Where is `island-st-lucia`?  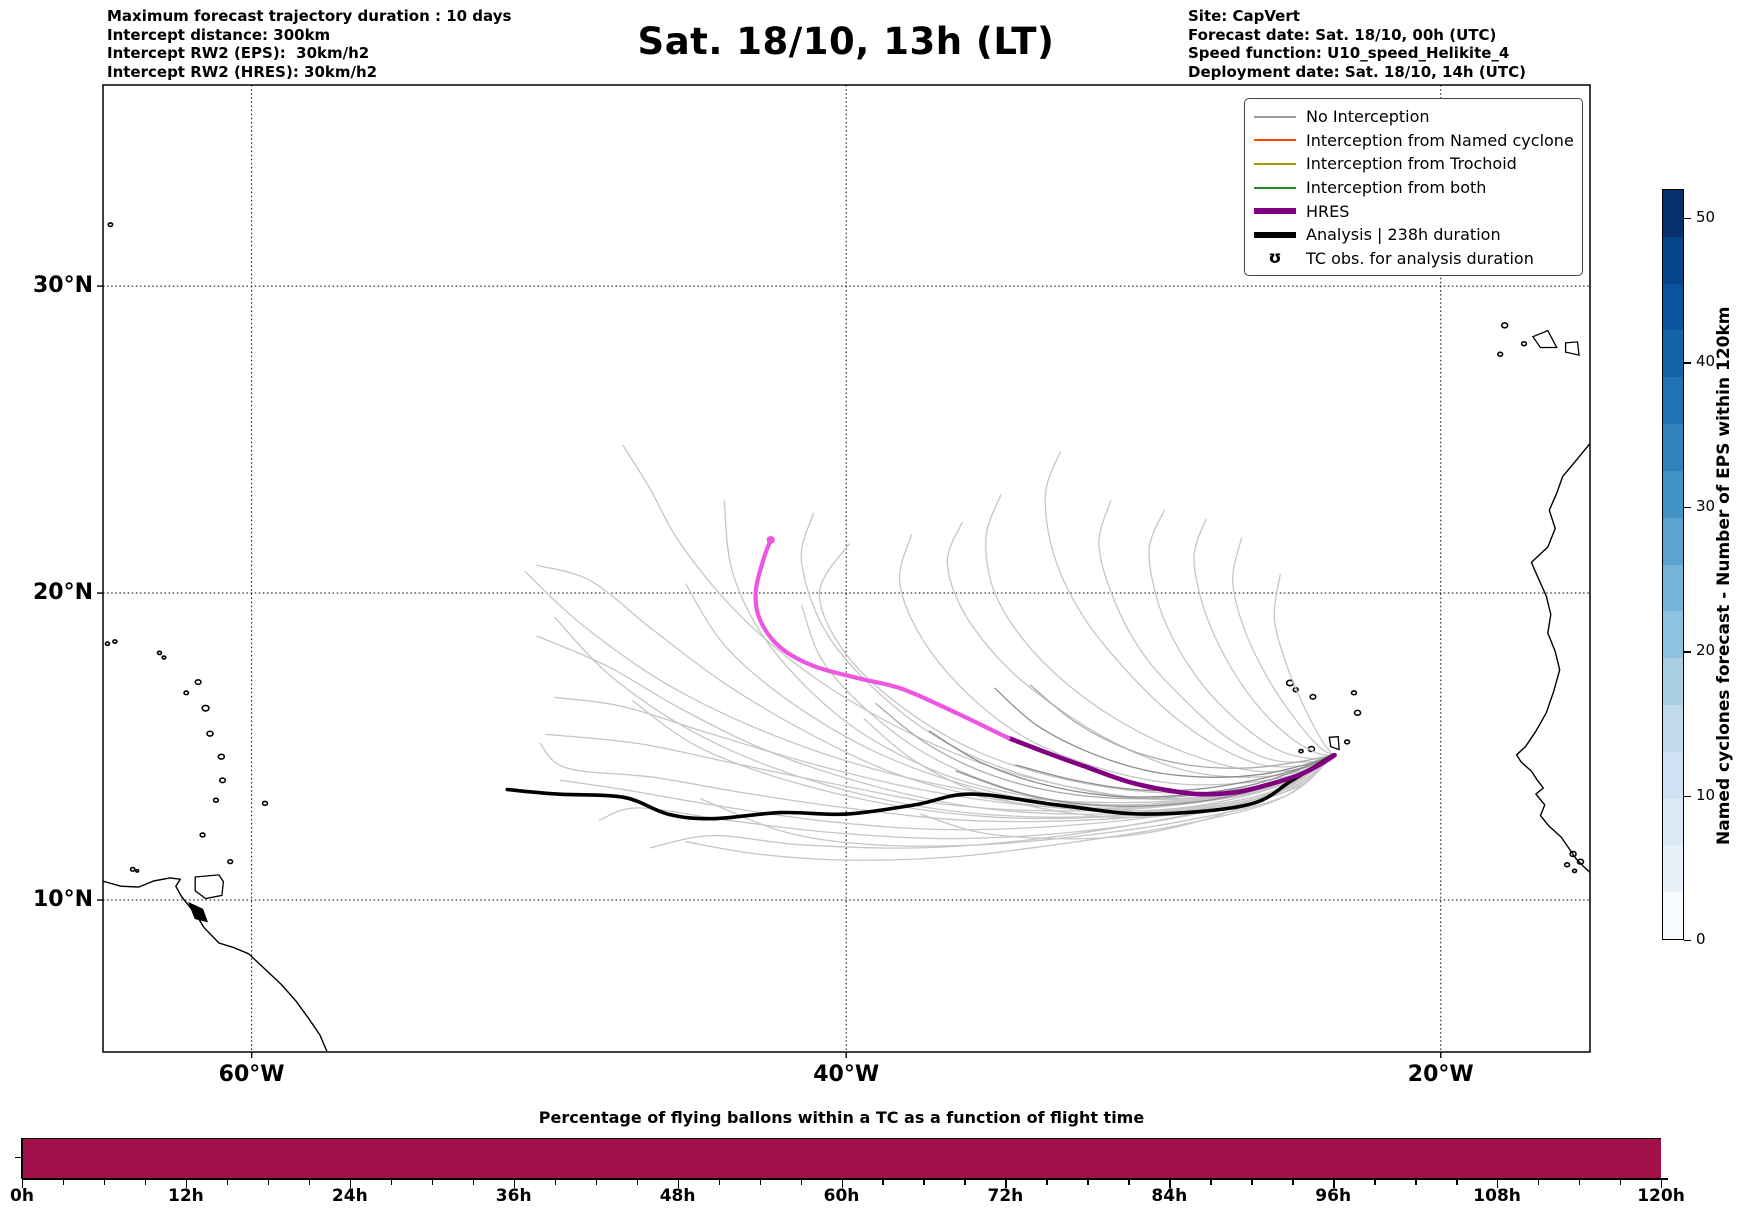
island-st-lucia is located at coordinates (222, 780).